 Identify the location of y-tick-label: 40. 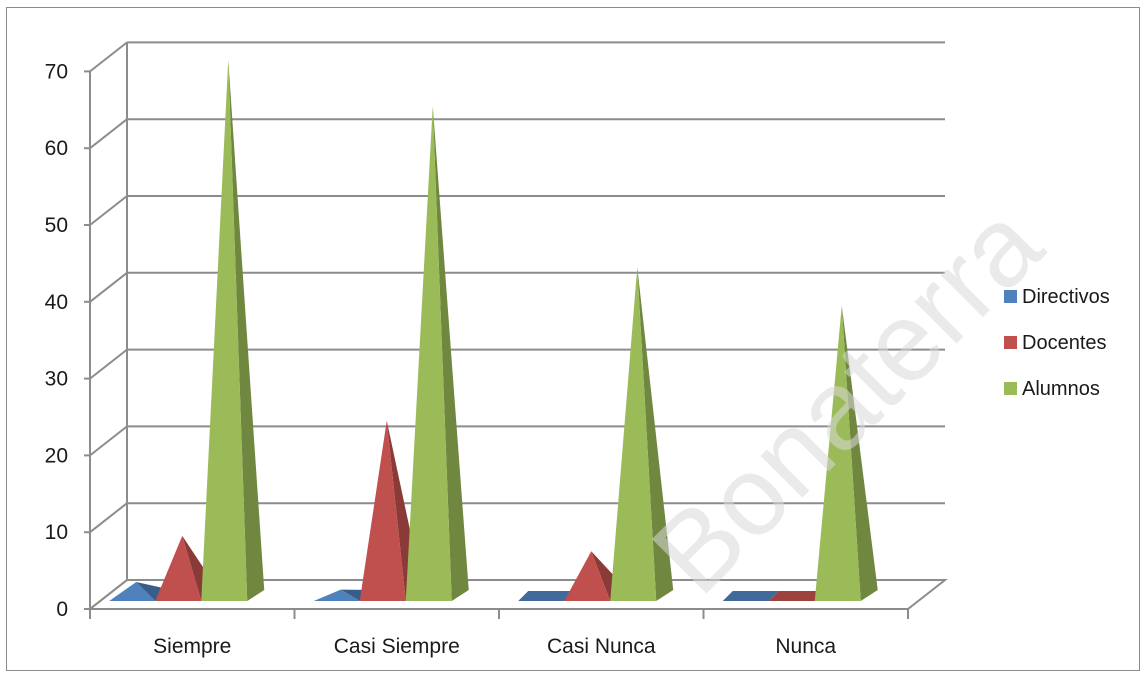
(56, 302).